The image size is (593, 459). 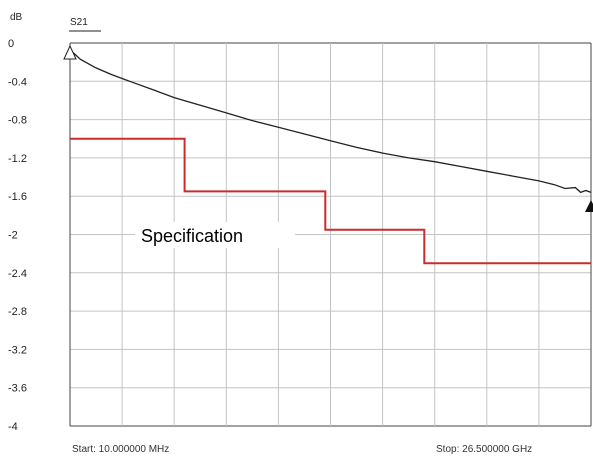 What do you see at coordinates (79, 22) in the screenshot?
I see `trace-label: S21` at bounding box center [79, 22].